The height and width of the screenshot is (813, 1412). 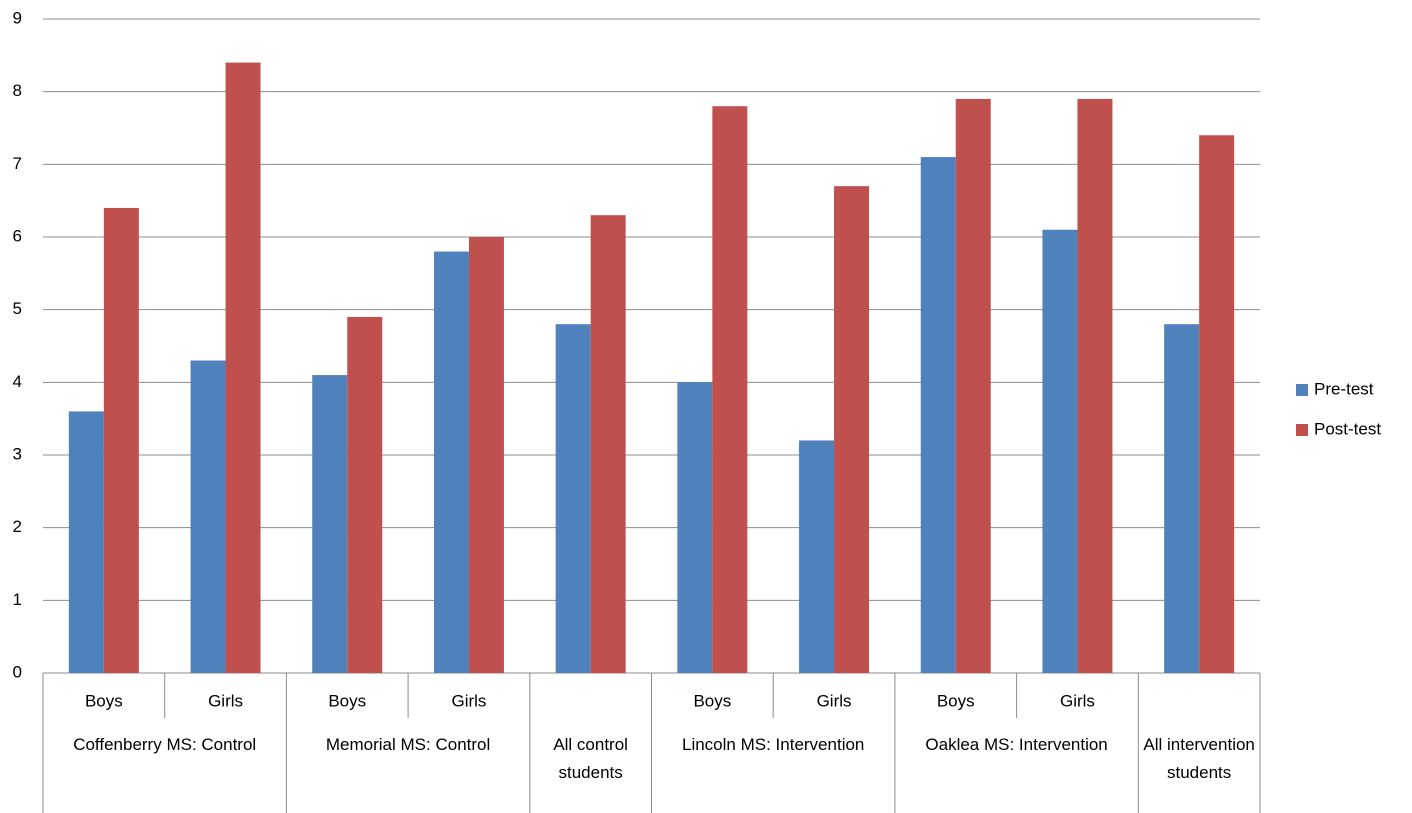 What do you see at coordinates (17, 235) in the screenshot?
I see `y-tick-label: 6` at bounding box center [17, 235].